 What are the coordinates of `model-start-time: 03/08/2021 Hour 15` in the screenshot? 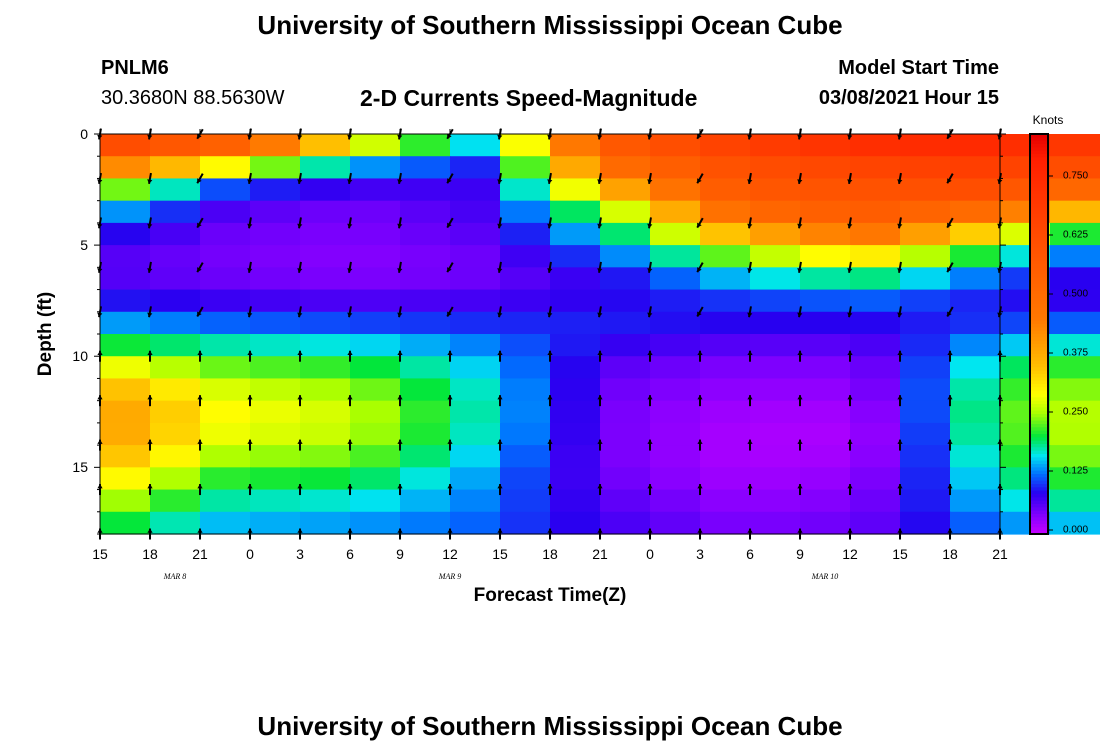 It's located at (908, 98).